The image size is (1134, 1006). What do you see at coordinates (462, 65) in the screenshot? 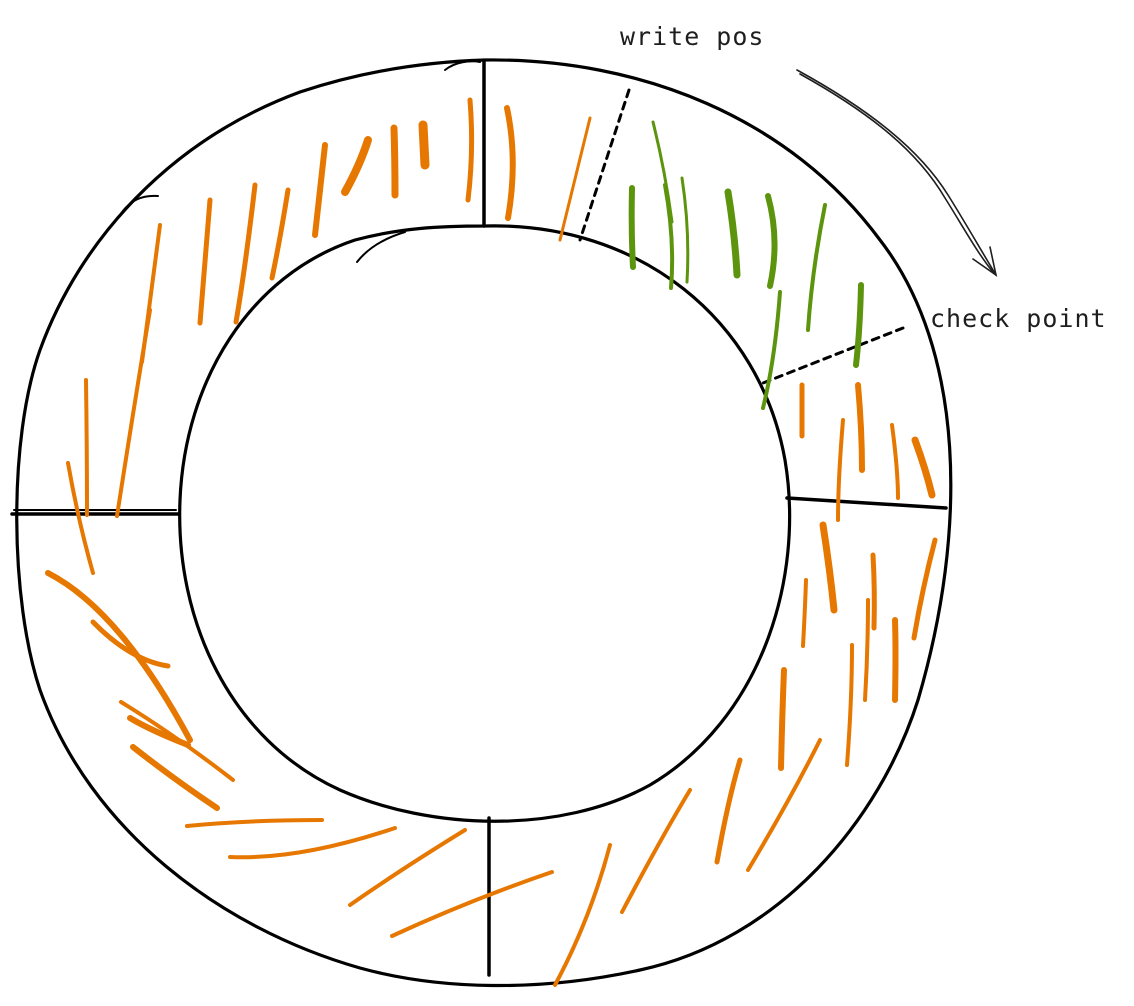
I see `outer-ring-sketch-b` at bounding box center [462, 65].